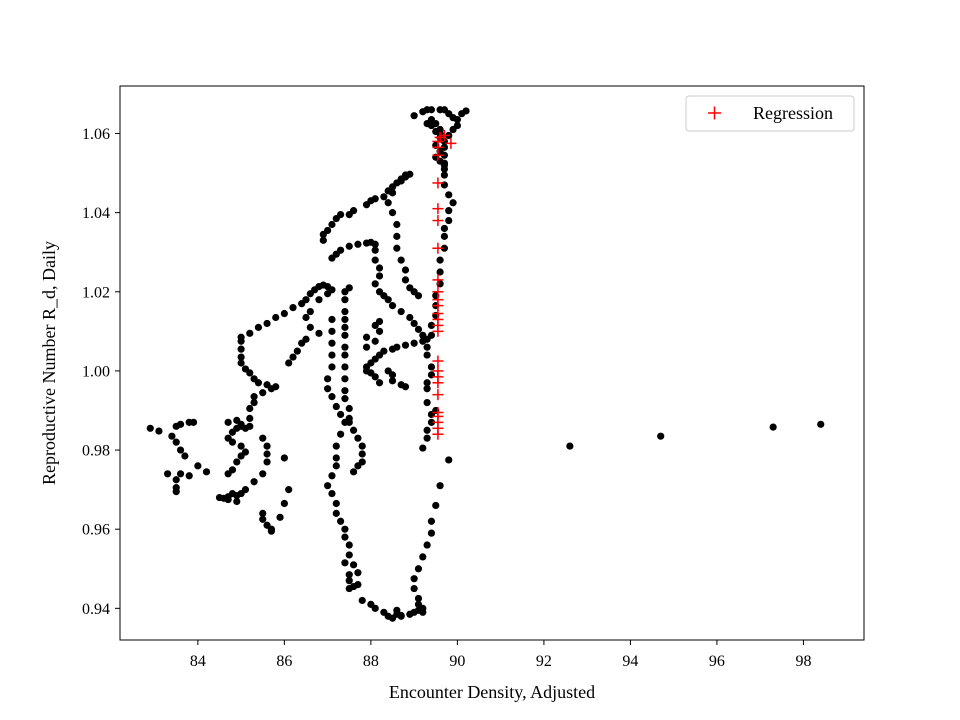 This screenshot has height=720, width=960. I want to click on x-tick-label: 92, so click(544, 661).